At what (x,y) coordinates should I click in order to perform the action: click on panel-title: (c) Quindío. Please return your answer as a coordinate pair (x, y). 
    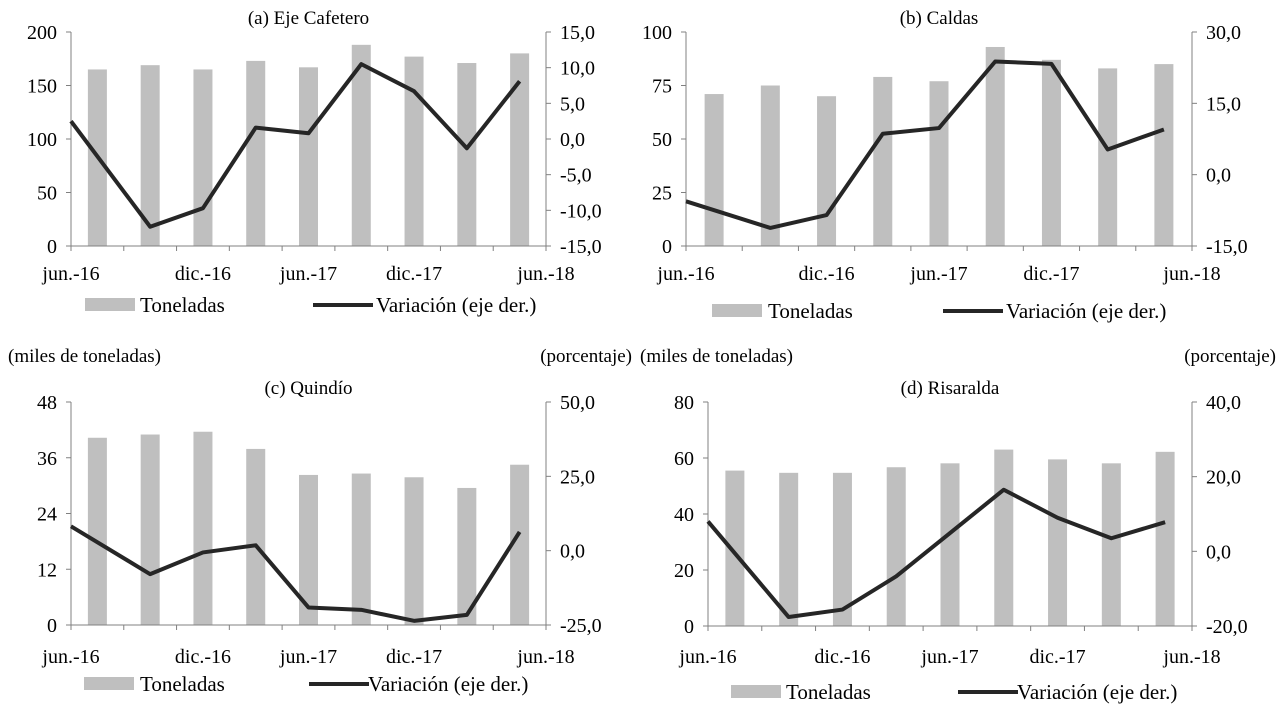
    Looking at the image, I should click on (308, 388).